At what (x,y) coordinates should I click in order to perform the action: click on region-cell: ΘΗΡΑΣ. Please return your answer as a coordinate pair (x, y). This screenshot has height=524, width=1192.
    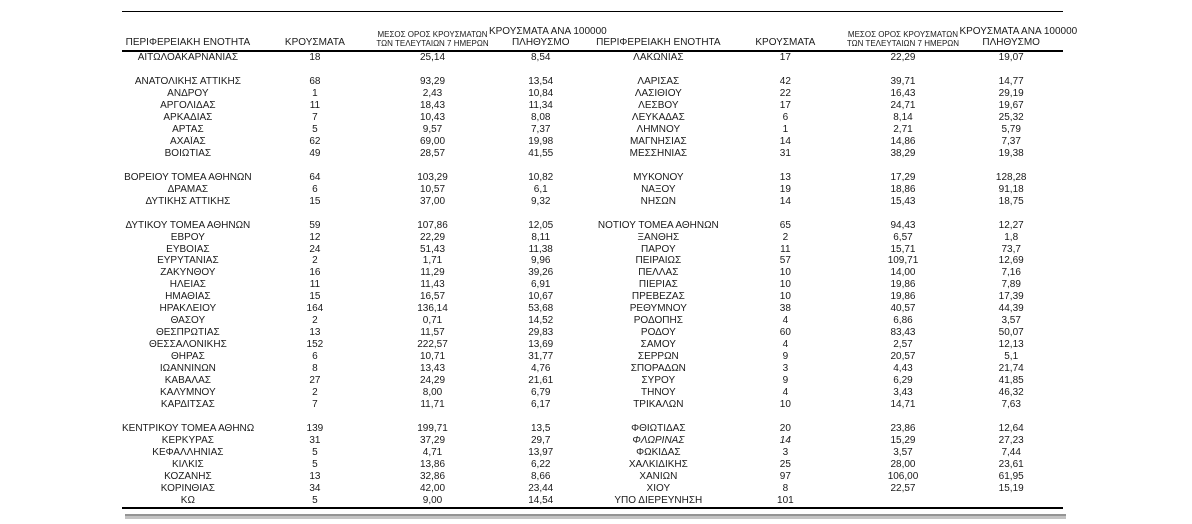
    Looking at the image, I should click on (187, 357).